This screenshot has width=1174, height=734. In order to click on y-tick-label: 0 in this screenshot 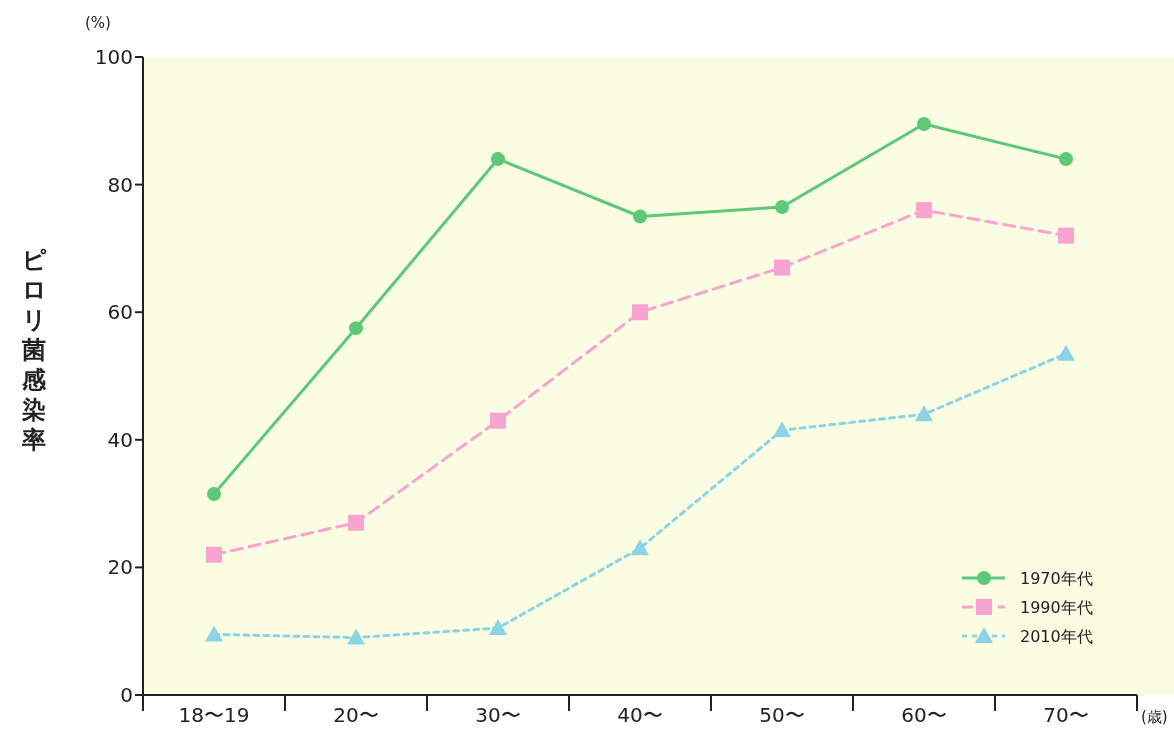, I will do `click(126, 695)`.